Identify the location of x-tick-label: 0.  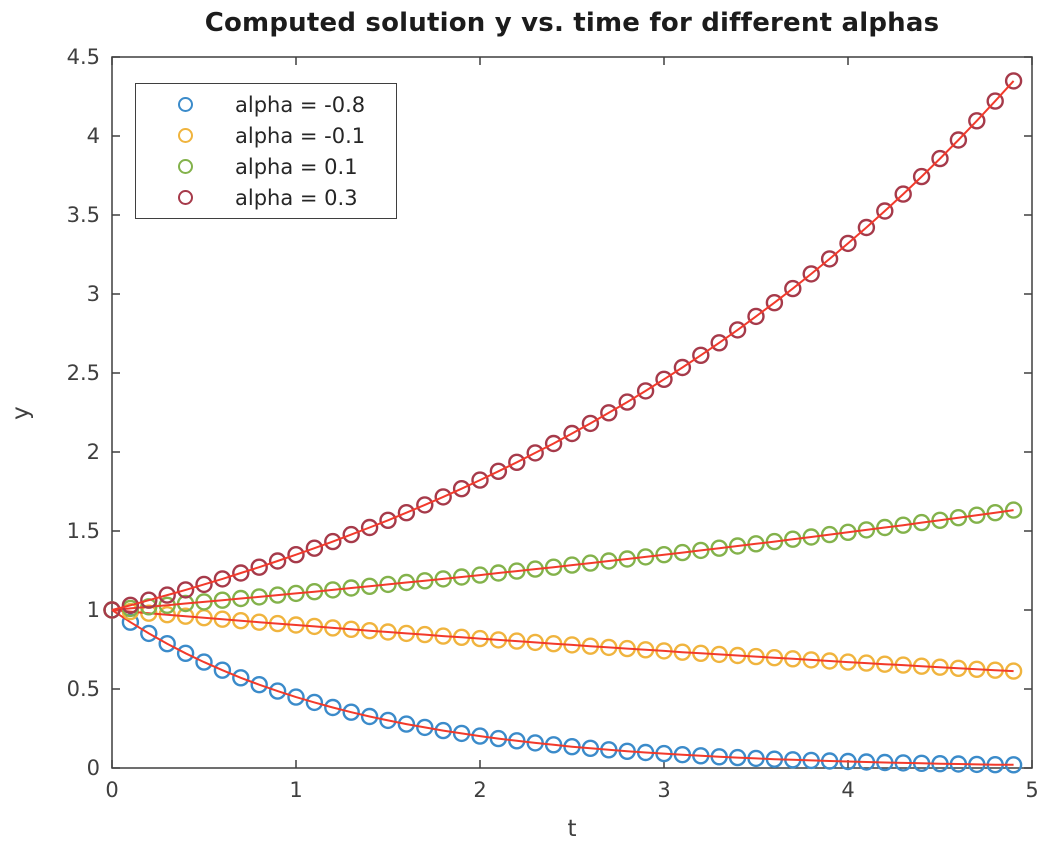
(111, 790).